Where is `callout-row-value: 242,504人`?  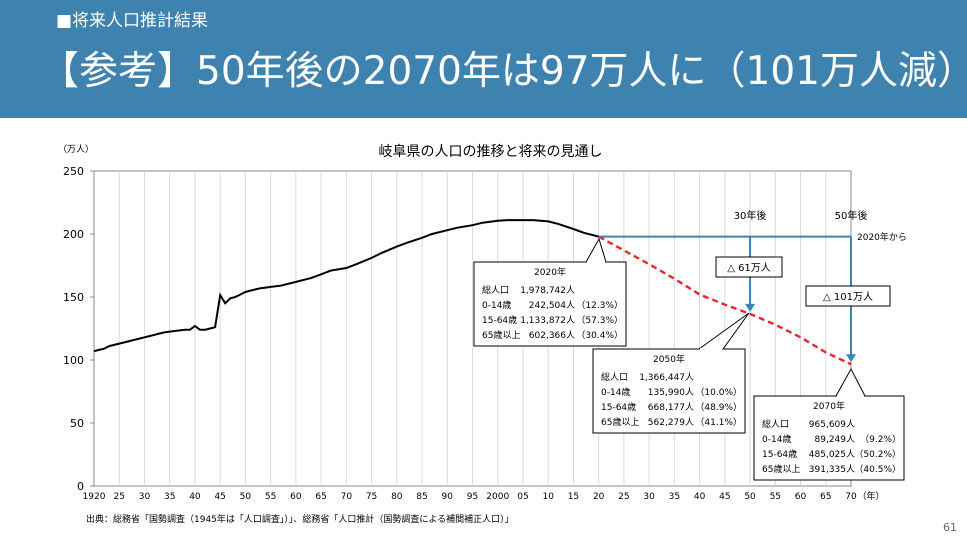 callout-row-value: 242,504人 is located at coordinates (552, 305).